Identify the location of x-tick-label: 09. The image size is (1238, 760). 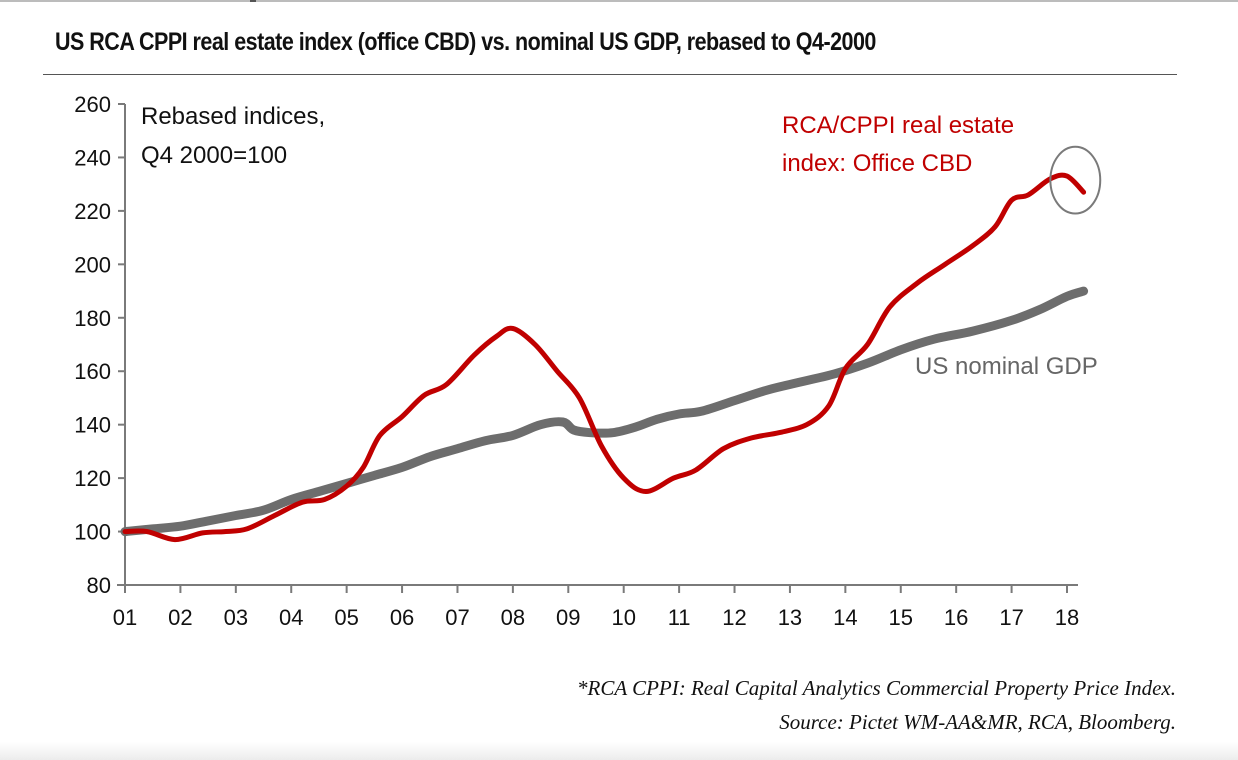
(568, 617).